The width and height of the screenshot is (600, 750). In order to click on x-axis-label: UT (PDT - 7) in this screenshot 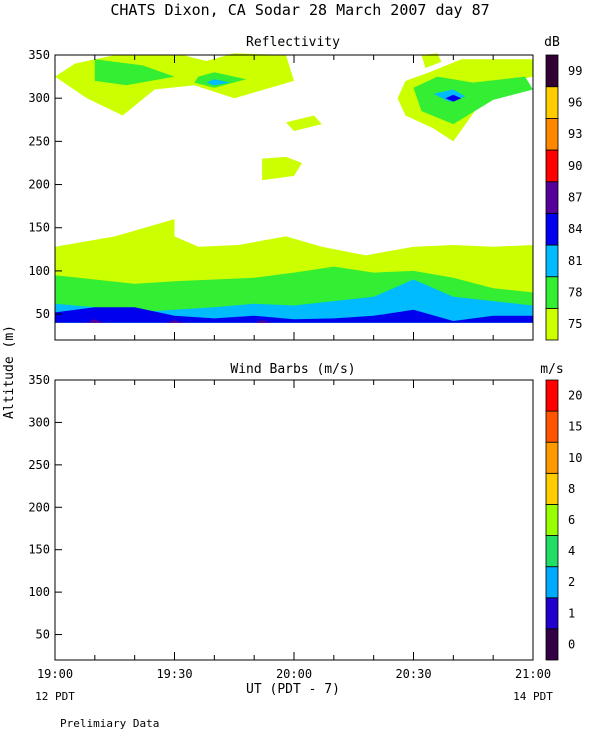, I will do `click(293, 689)`.